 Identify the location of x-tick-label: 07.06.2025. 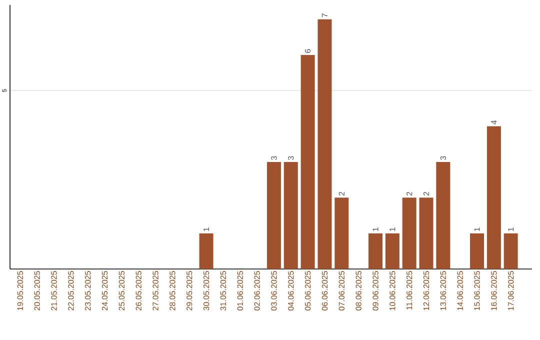
(341, 290).